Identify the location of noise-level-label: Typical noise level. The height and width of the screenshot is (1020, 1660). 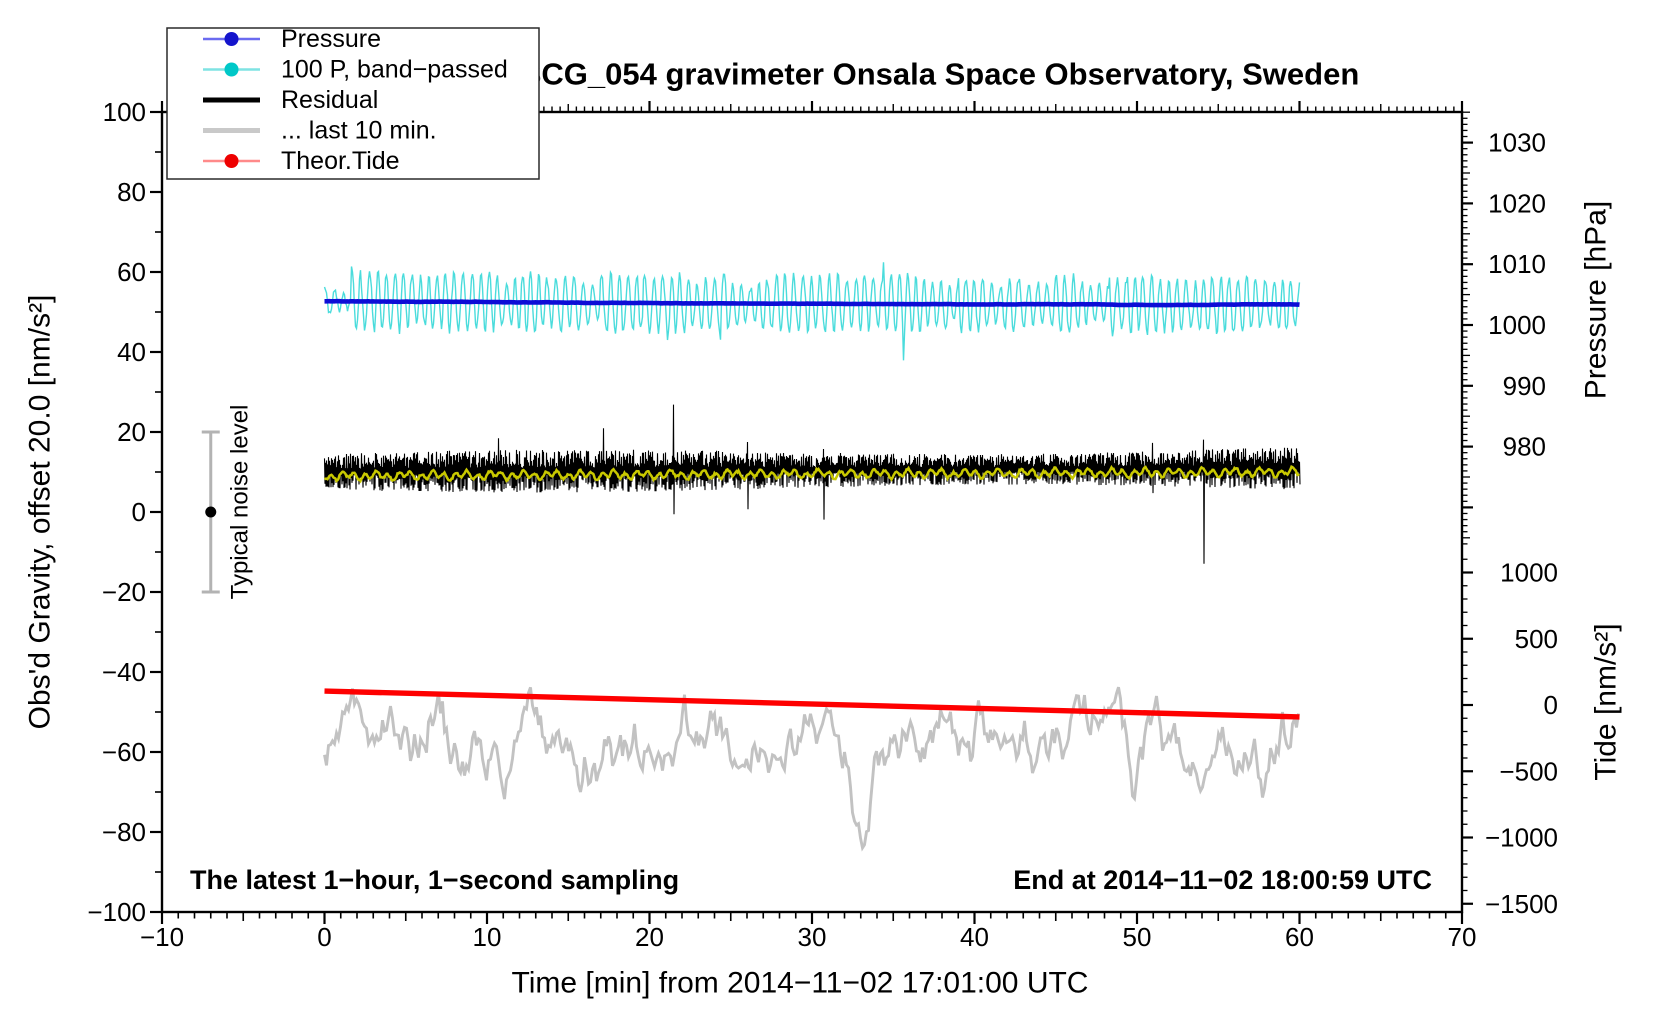
(240, 502).